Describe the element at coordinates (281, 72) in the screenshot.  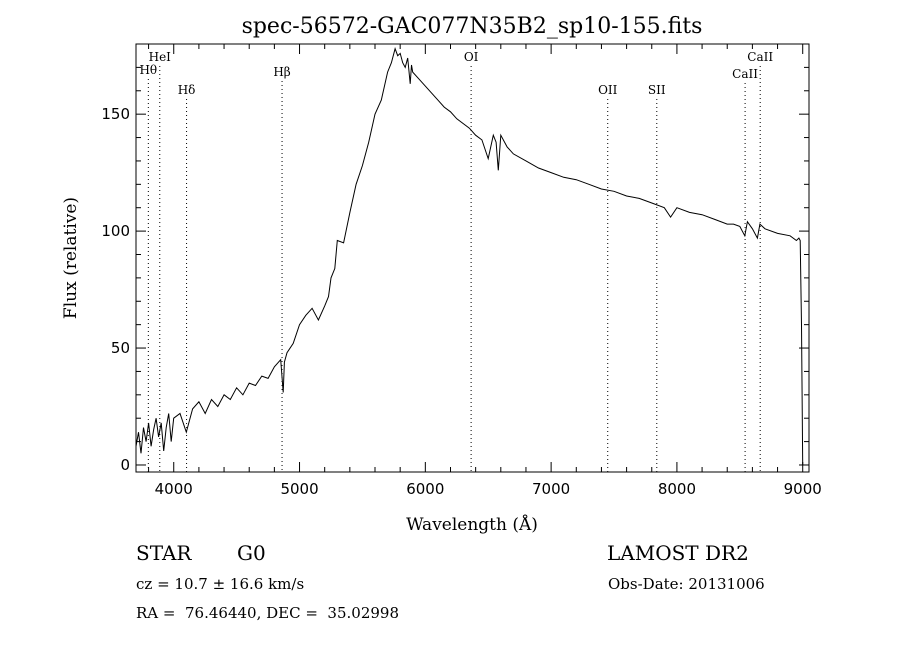
I see `line-marker-label: Hβ` at that location.